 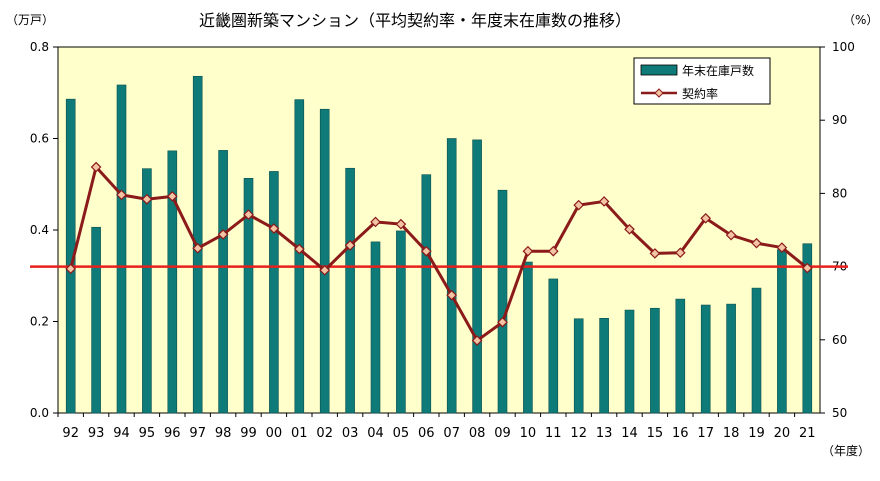 I want to click on legend-bar-label: 年末在庫戸数, so click(x=718, y=70).